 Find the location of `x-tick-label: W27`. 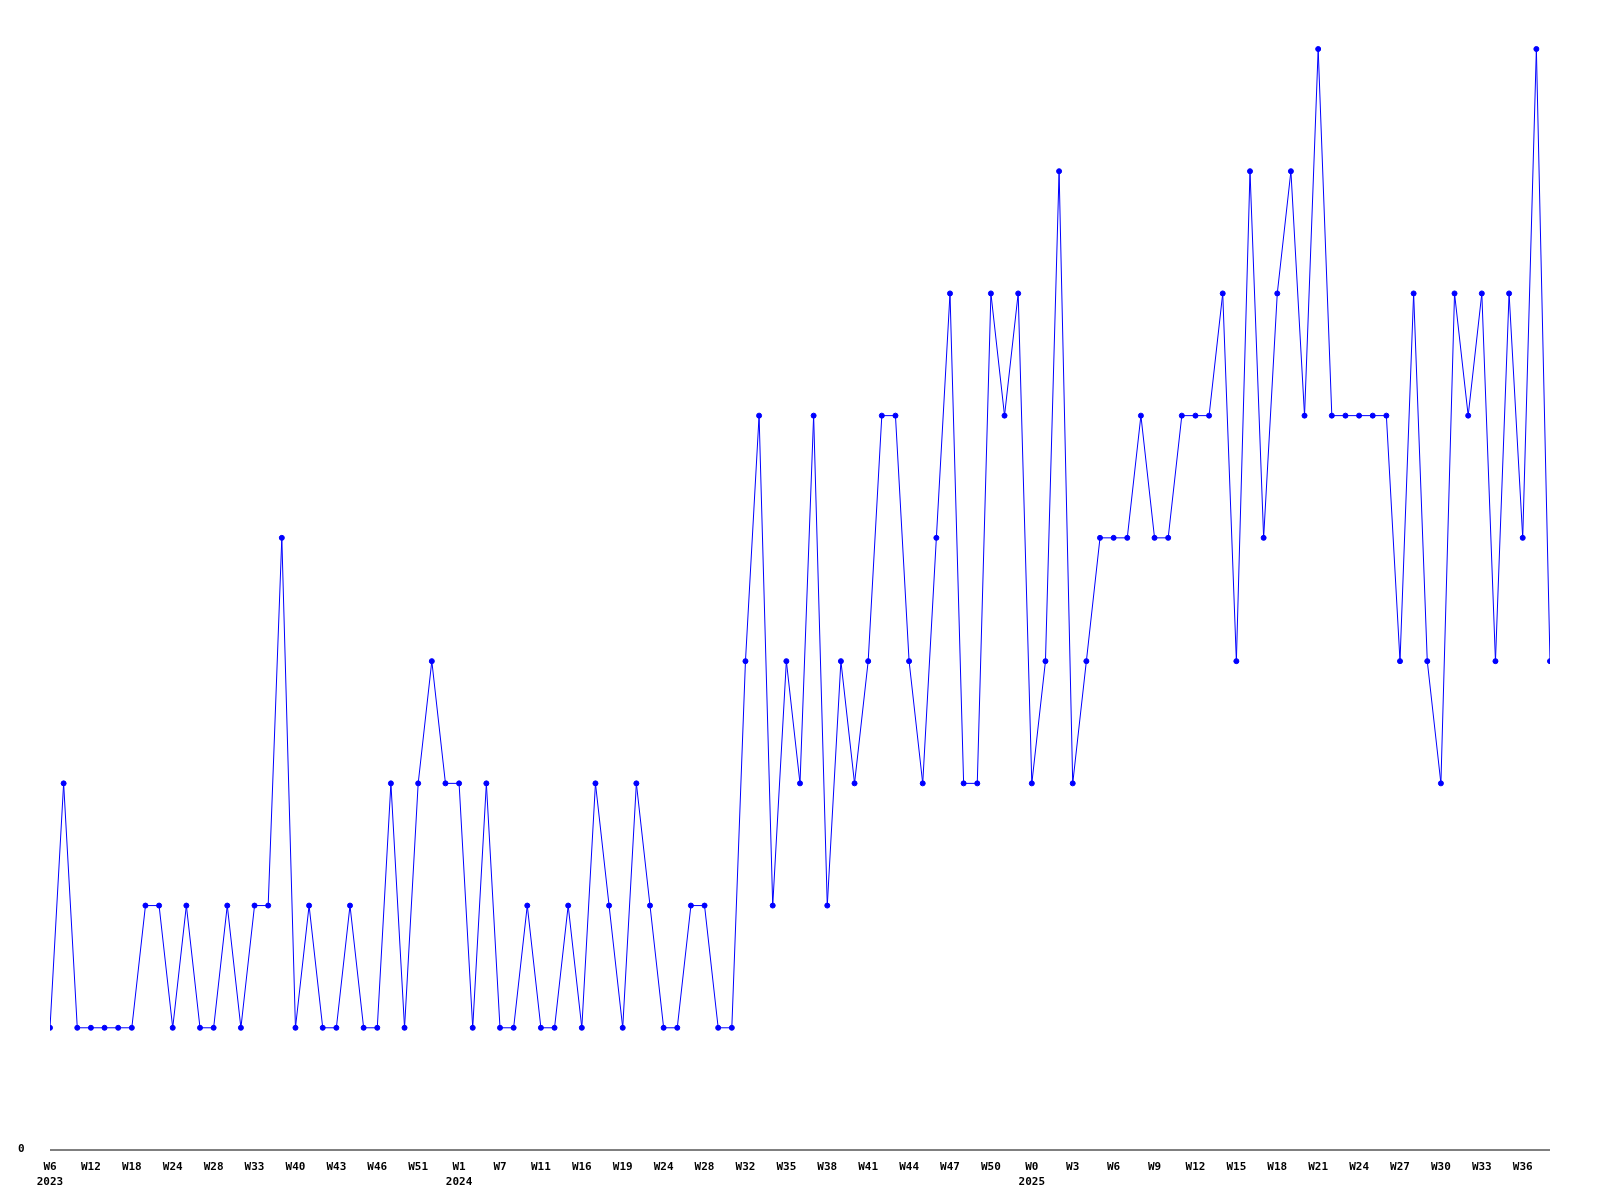

x-tick-label: W27 is located at coordinates (1400, 1166).